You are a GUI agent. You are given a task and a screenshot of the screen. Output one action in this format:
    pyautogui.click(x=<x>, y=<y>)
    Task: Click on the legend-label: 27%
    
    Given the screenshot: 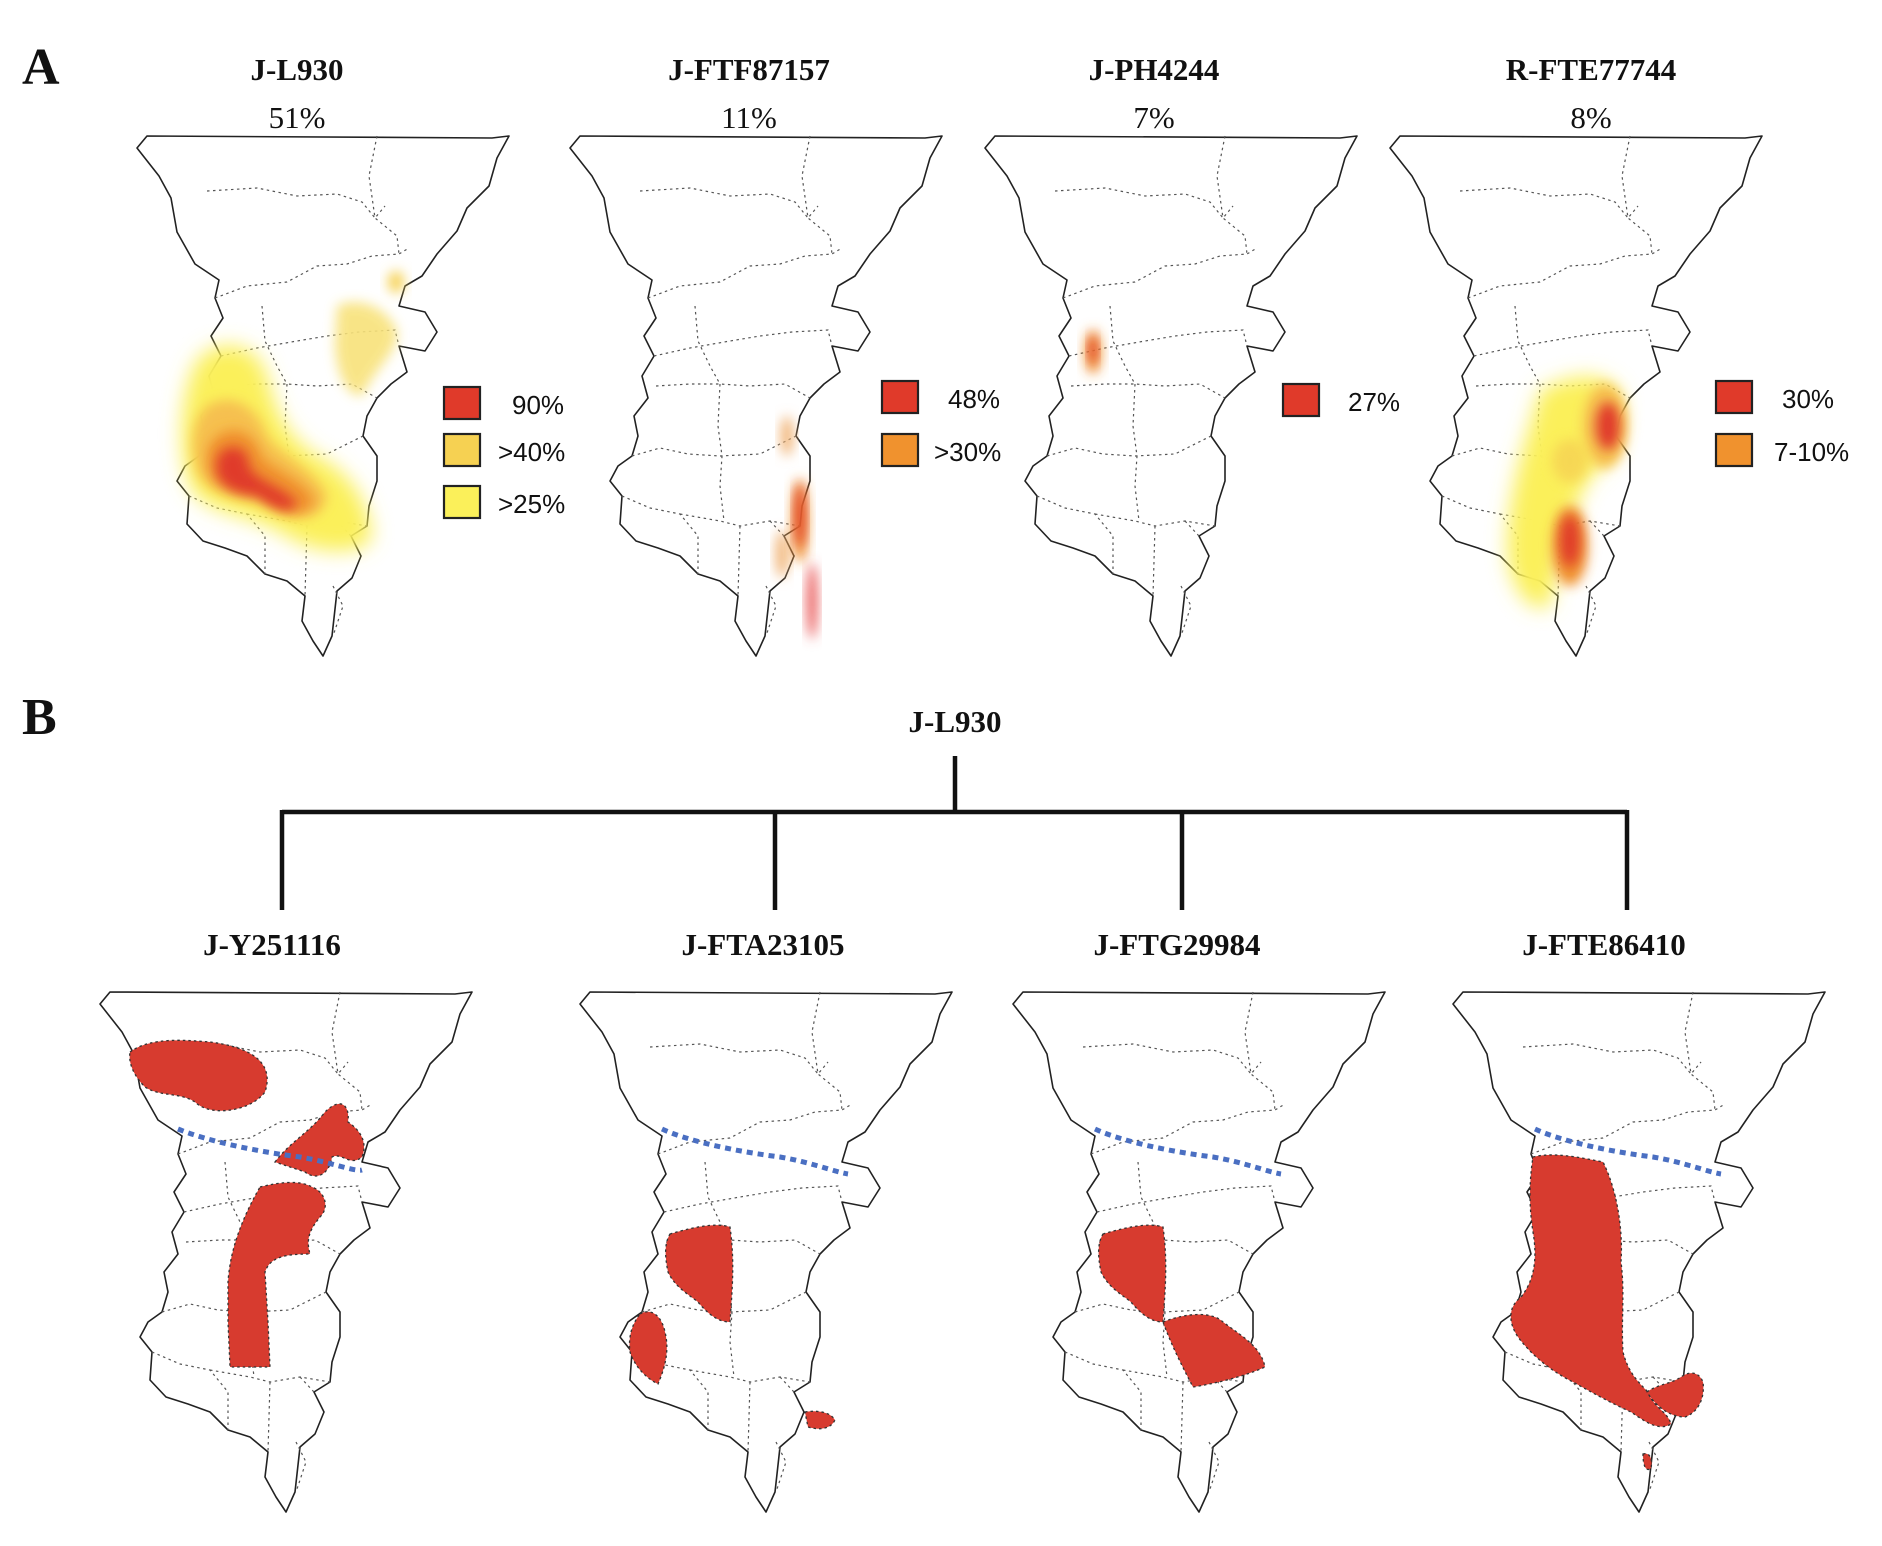 What is the action you would take?
    pyautogui.click(x=1374, y=402)
    